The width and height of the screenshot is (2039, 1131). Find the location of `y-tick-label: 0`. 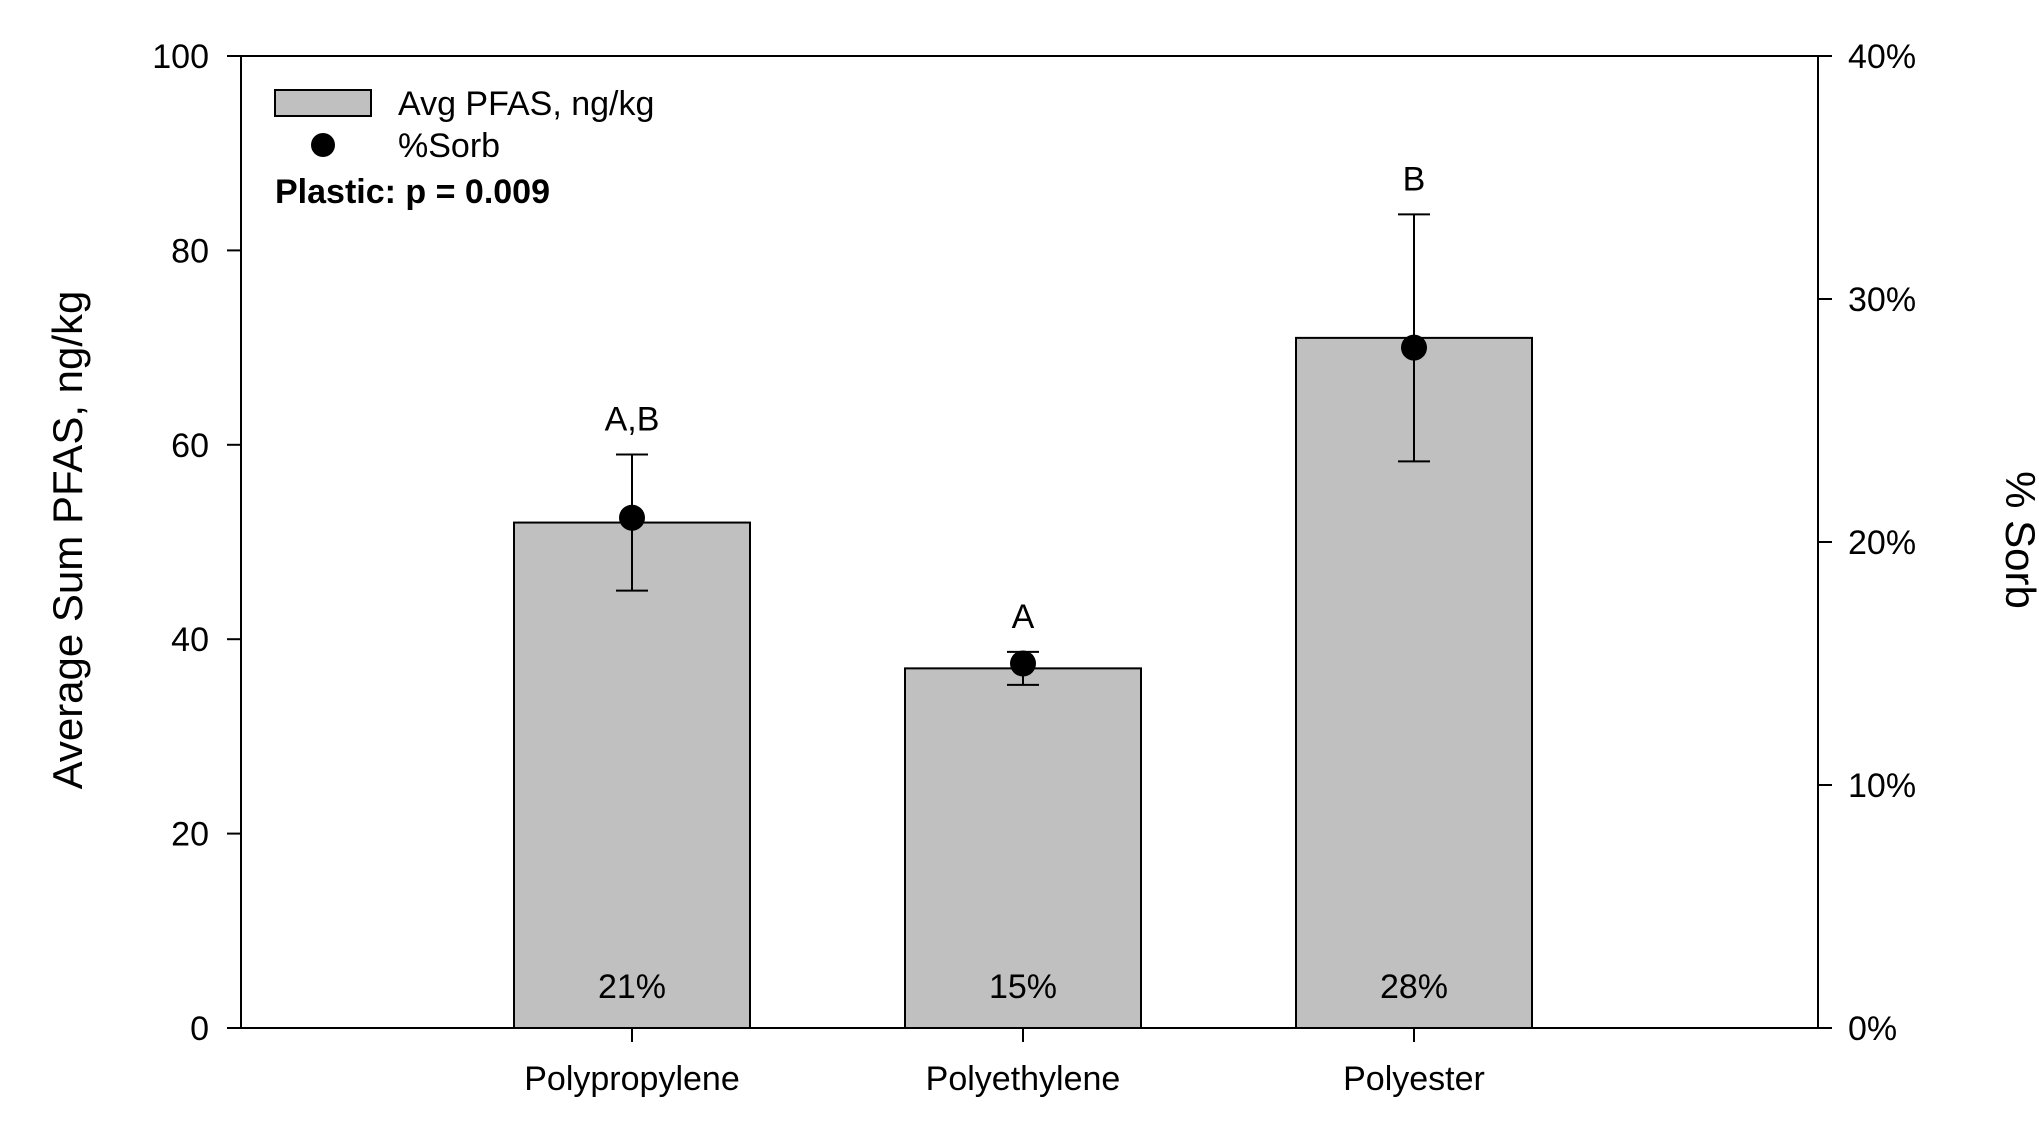

y-tick-label: 0 is located at coordinates (199, 1029).